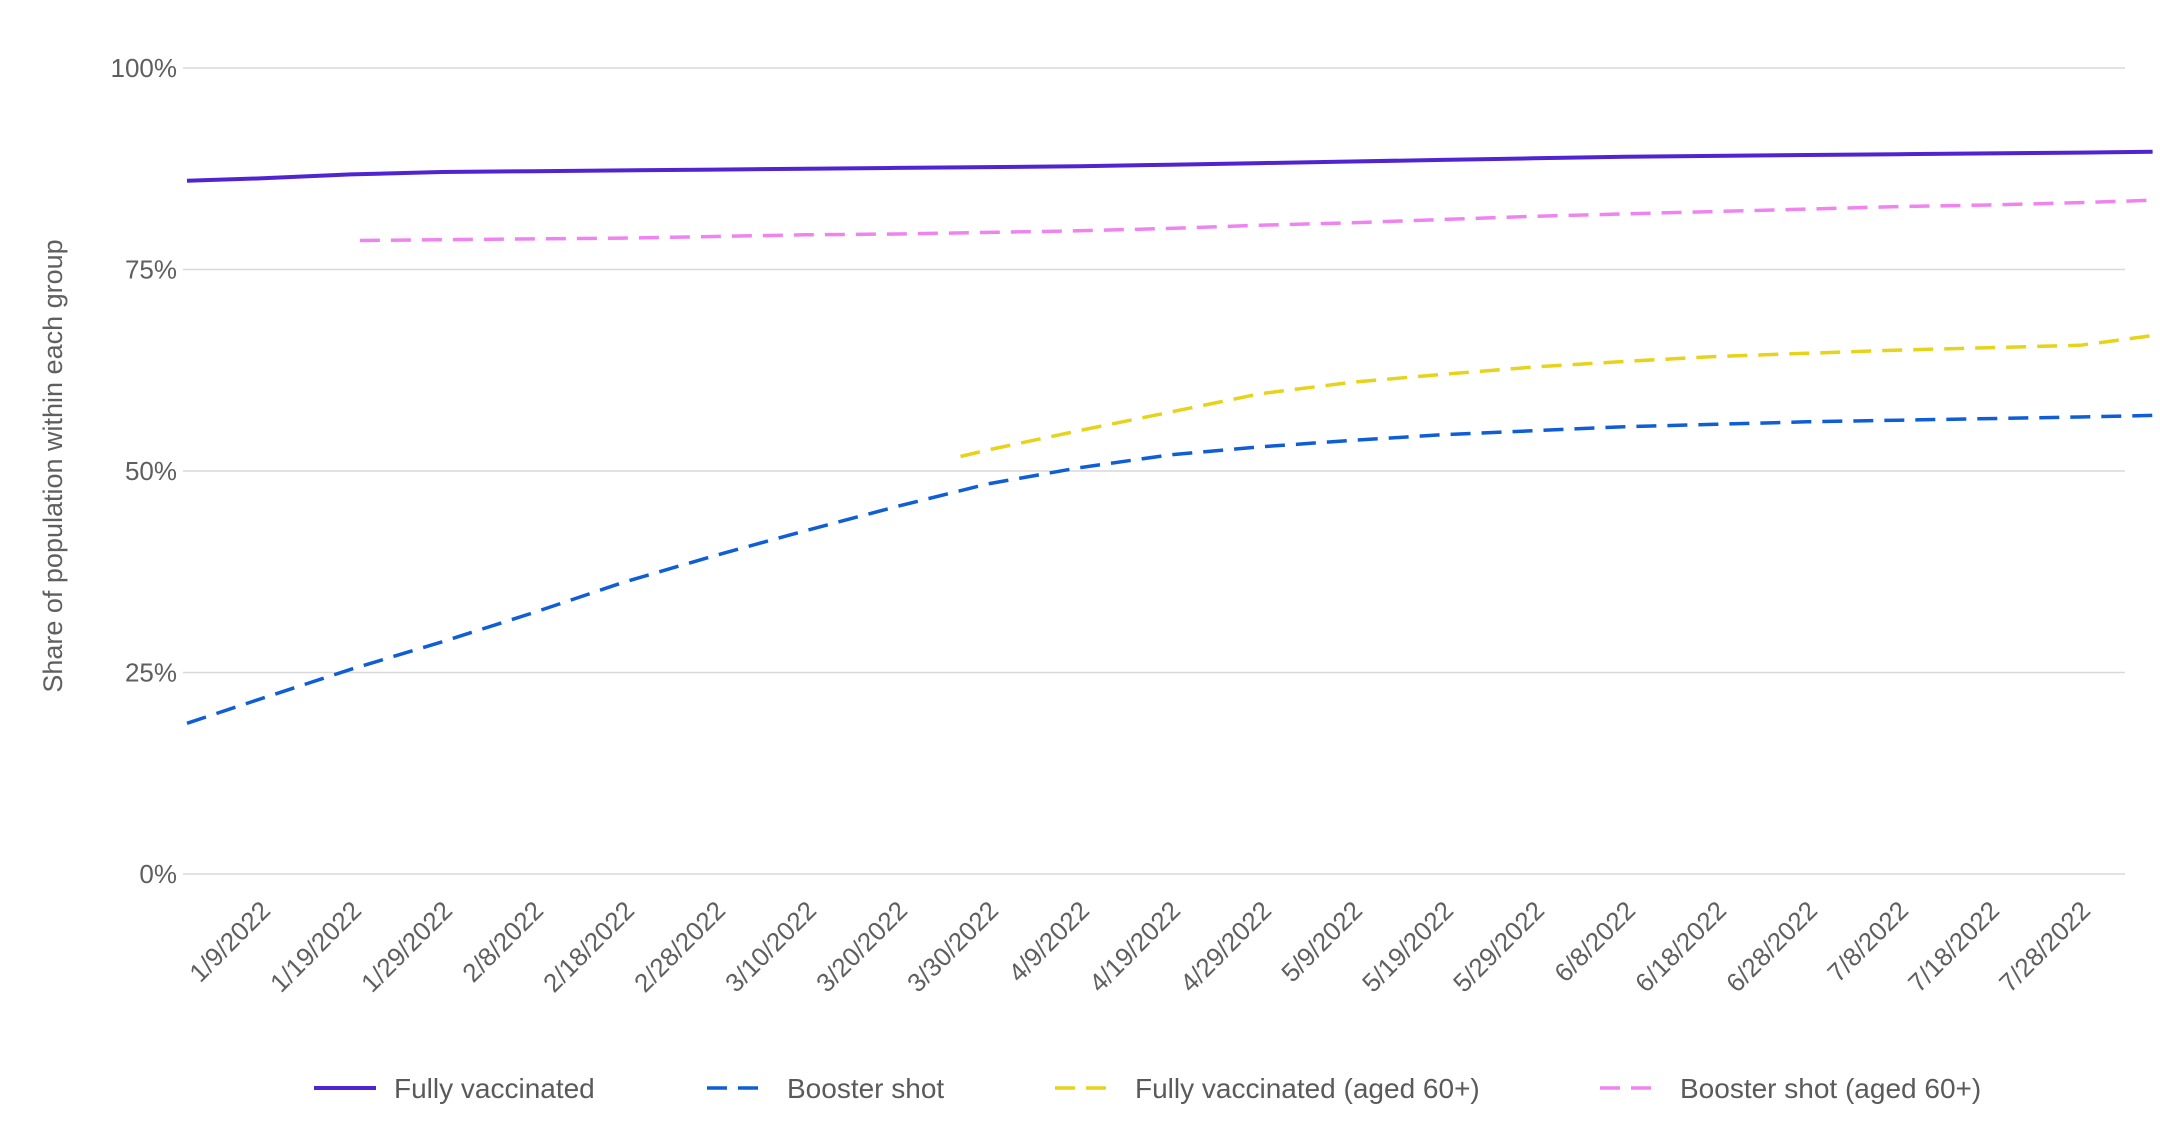  I want to click on x-tick-label: 4/29/2022, so click(1225, 946).